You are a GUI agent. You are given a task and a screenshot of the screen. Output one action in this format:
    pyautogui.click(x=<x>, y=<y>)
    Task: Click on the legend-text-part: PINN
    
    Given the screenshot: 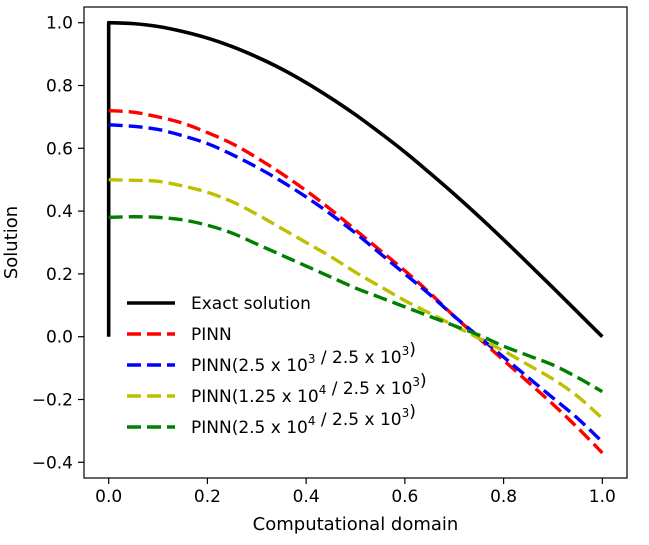 What is the action you would take?
    pyautogui.click(x=211, y=335)
    